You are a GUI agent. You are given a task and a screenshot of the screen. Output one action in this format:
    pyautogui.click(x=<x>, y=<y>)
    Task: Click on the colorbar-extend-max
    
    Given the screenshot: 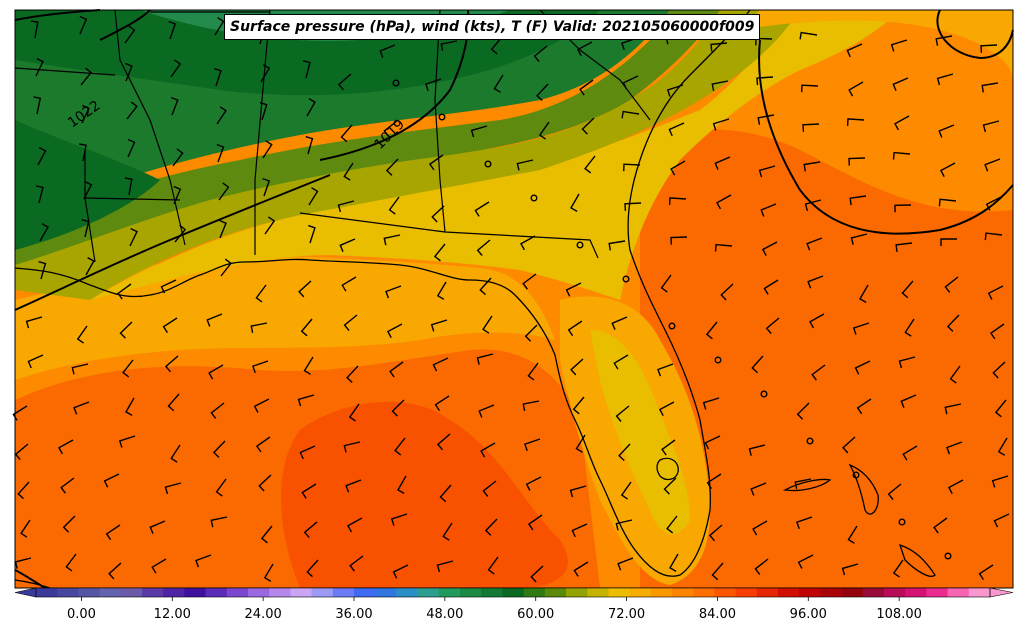 What is the action you would take?
    pyautogui.click(x=1001, y=592)
    